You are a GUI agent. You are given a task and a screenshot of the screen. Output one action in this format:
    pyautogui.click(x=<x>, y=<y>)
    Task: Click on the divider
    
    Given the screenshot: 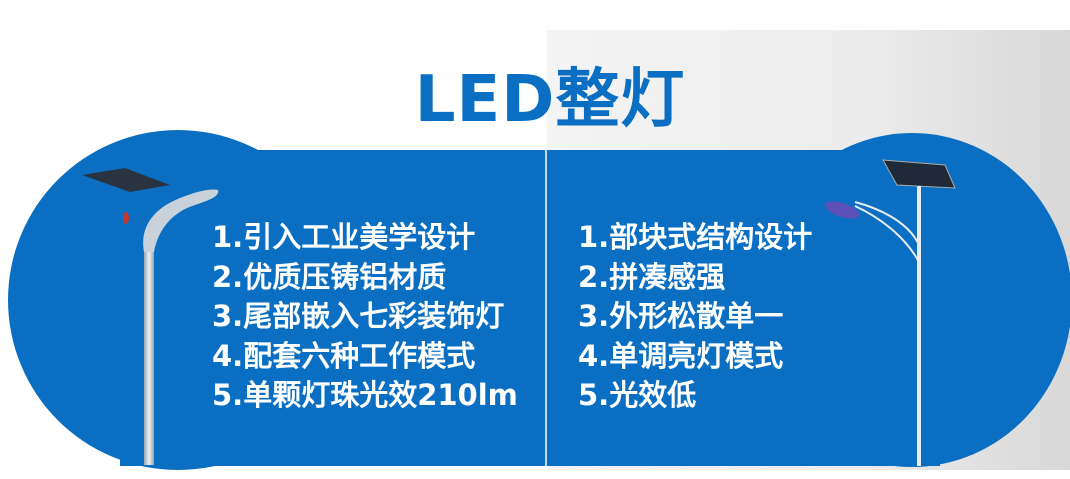 What is the action you would take?
    pyautogui.click(x=546, y=250)
    